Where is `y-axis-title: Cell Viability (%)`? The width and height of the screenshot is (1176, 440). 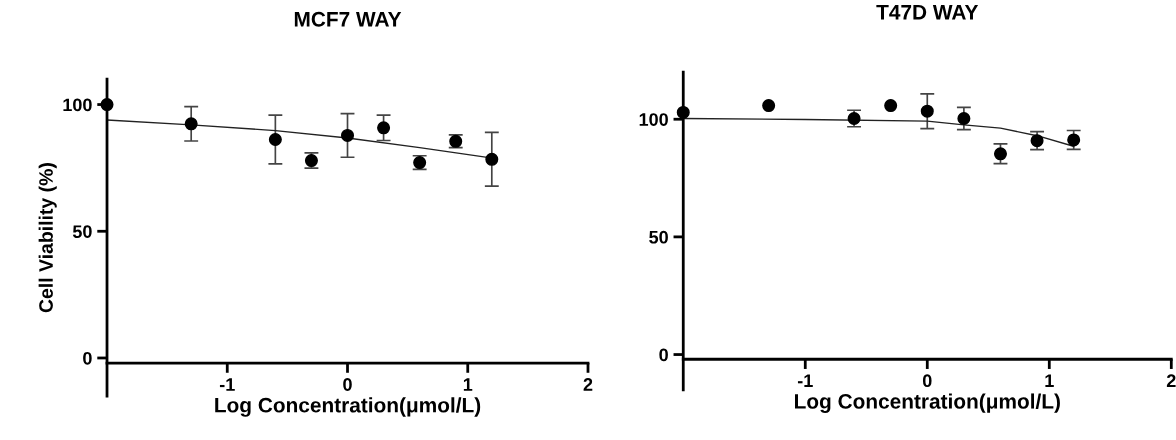
y-axis-title: Cell Viability (%) is located at coordinates (47, 238).